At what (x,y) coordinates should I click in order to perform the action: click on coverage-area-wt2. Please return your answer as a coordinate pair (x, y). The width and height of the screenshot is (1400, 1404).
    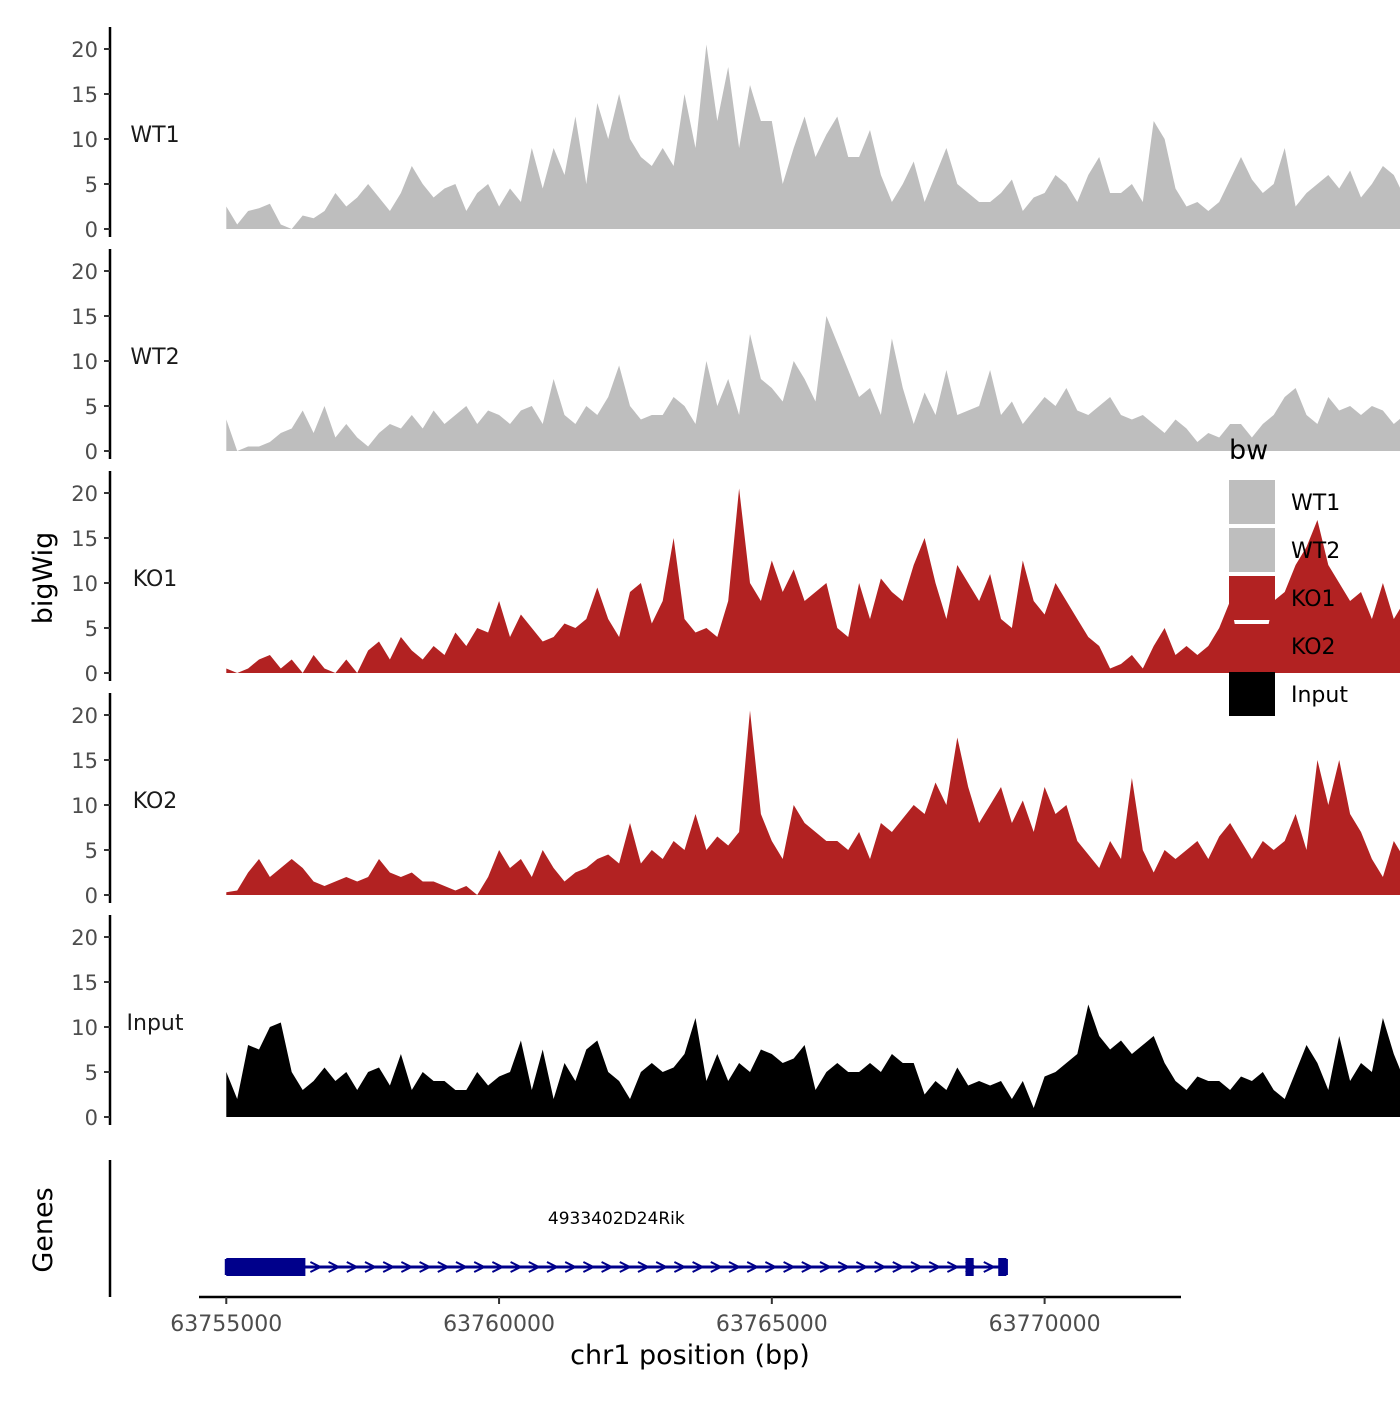
    Looking at the image, I should click on (813, 383).